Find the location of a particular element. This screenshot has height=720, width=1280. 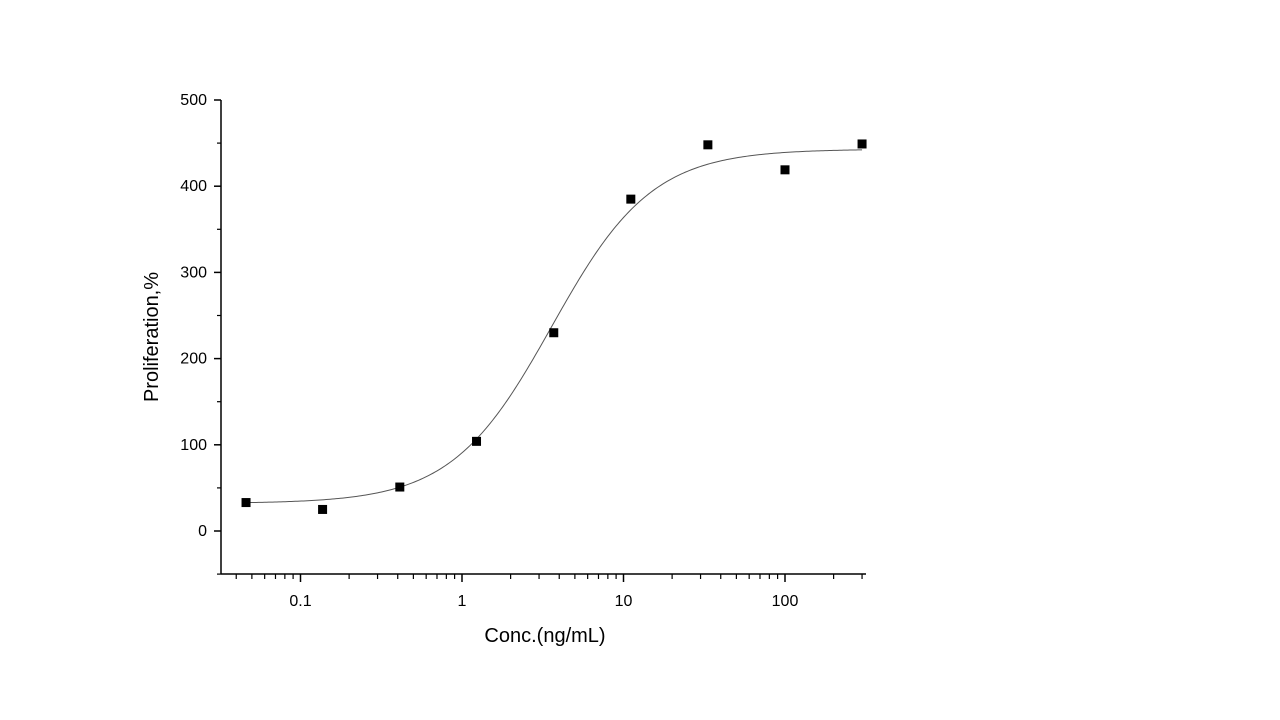

y-axis-title: Proliferation,% is located at coordinates (152, 337).